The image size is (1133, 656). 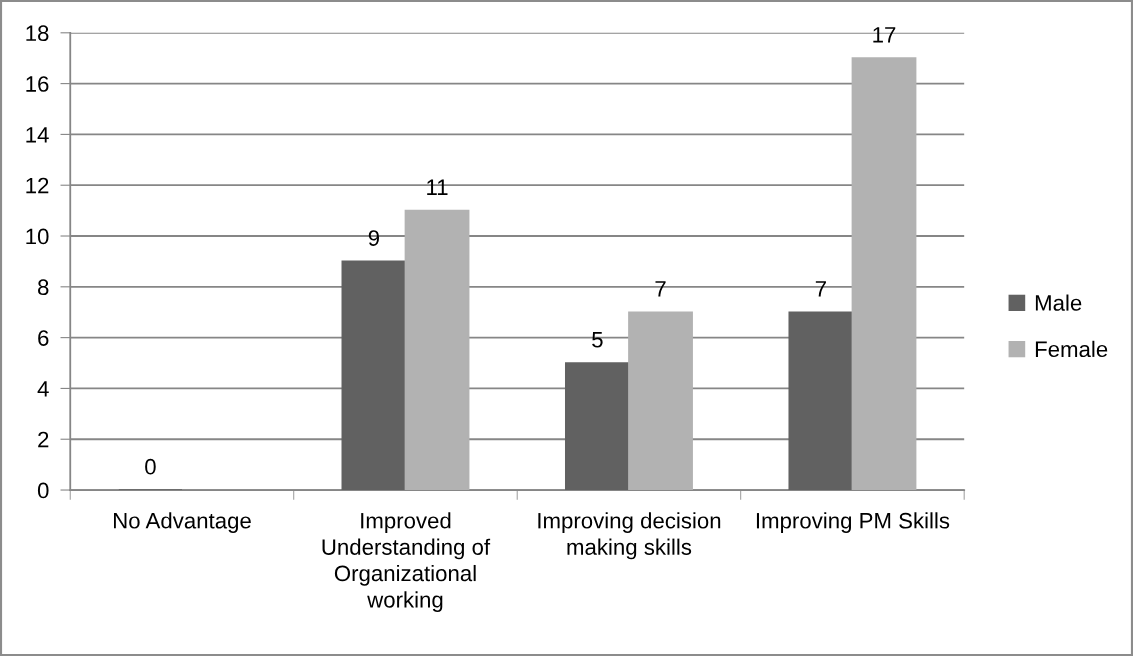 What do you see at coordinates (629, 536) in the screenshot?
I see `x-tick-label: Improving decision making skills` at bounding box center [629, 536].